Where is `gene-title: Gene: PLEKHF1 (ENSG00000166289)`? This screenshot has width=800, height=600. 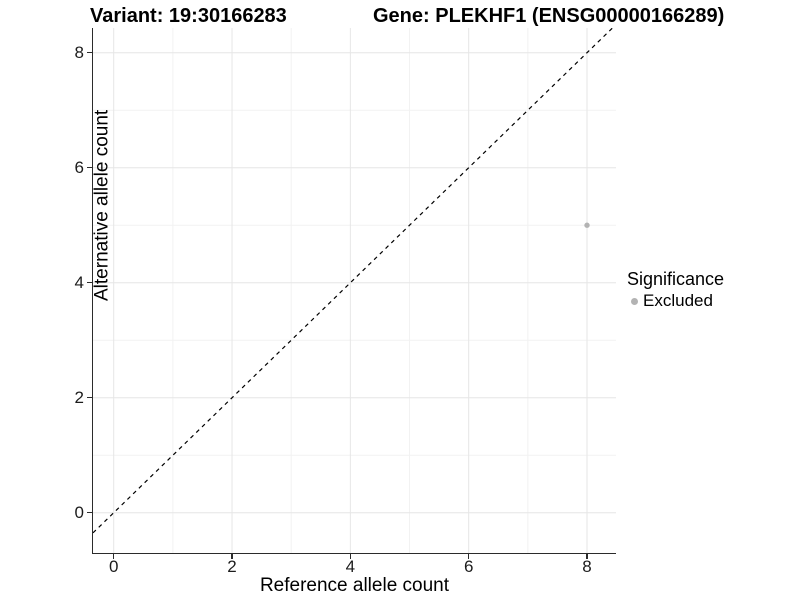 gene-title: Gene: PLEKHF1 (ENSG00000166289) is located at coordinates (549, 16).